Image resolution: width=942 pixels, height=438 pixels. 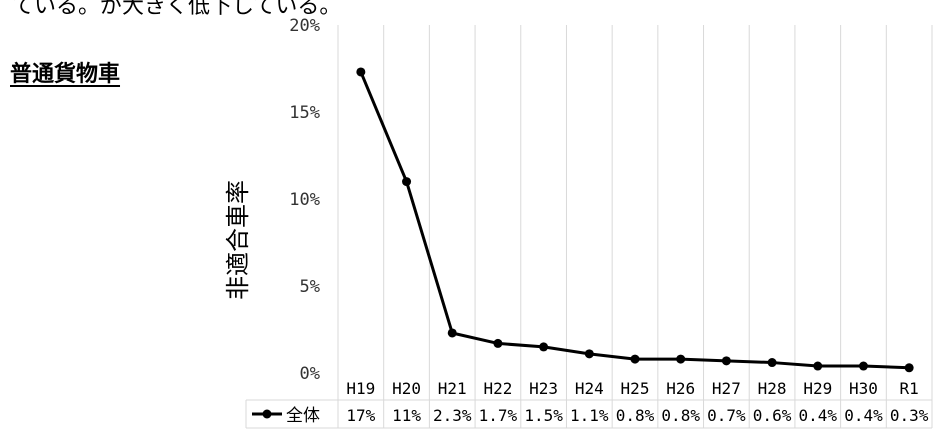 What do you see at coordinates (310, 374) in the screenshot?
I see `y-tick-label: 0%` at bounding box center [310, 374].